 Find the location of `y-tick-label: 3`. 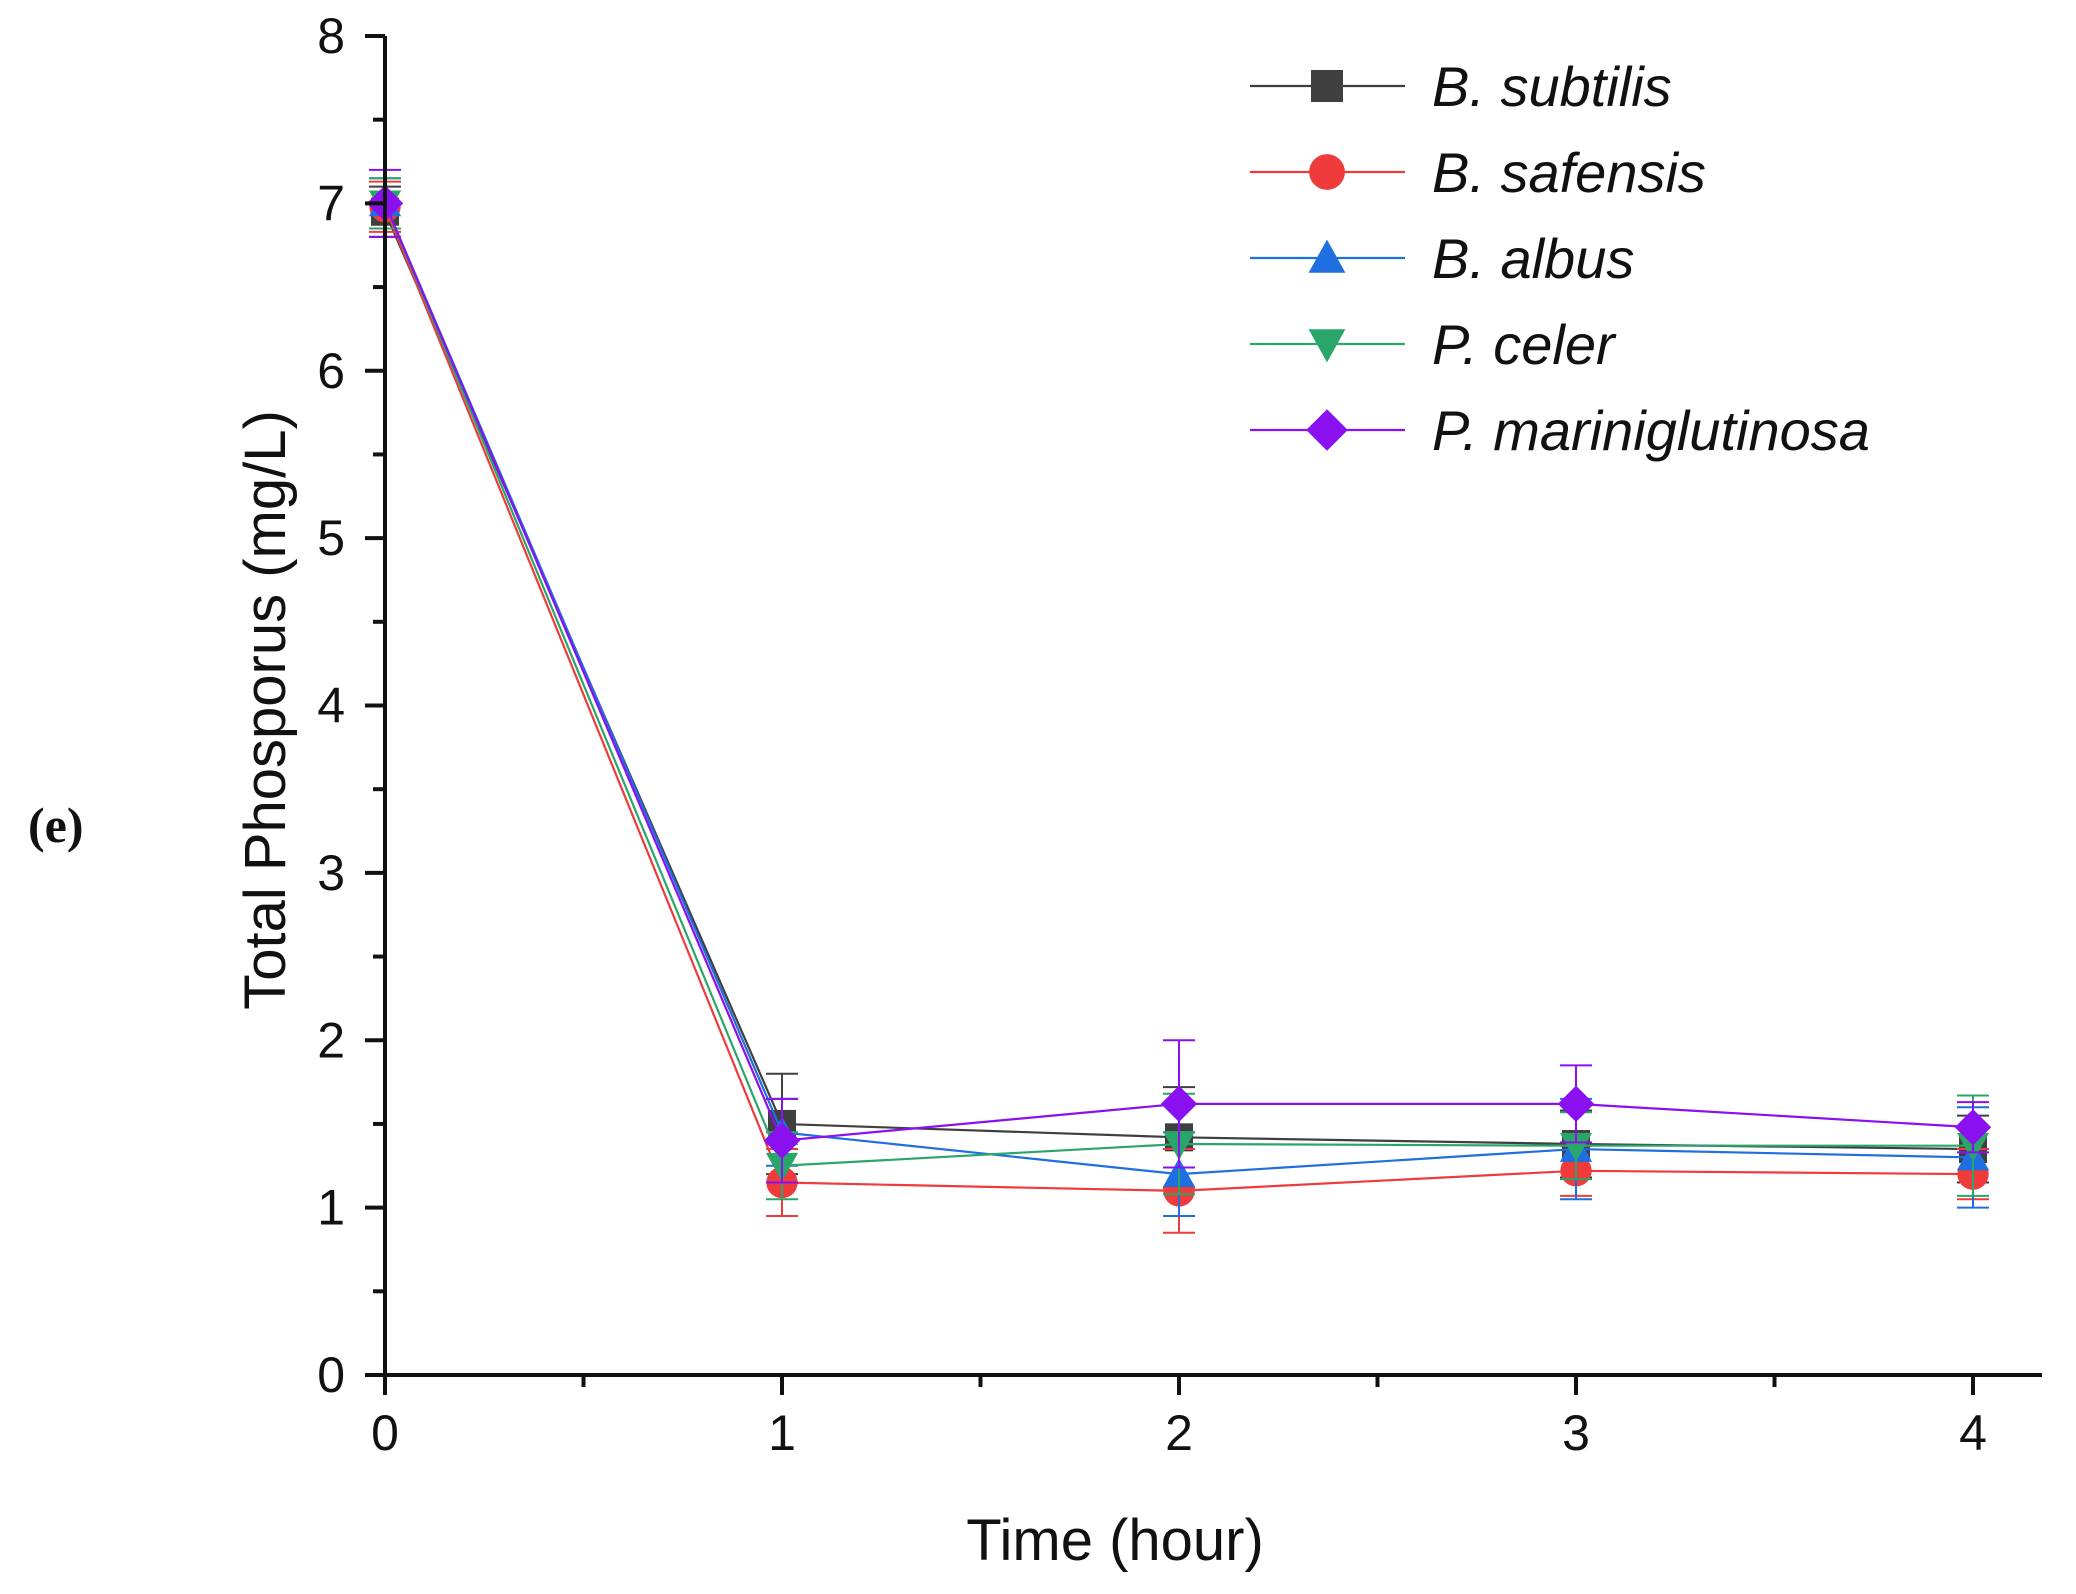

y-tick-label: 3 is located at coordinates (331, 873).